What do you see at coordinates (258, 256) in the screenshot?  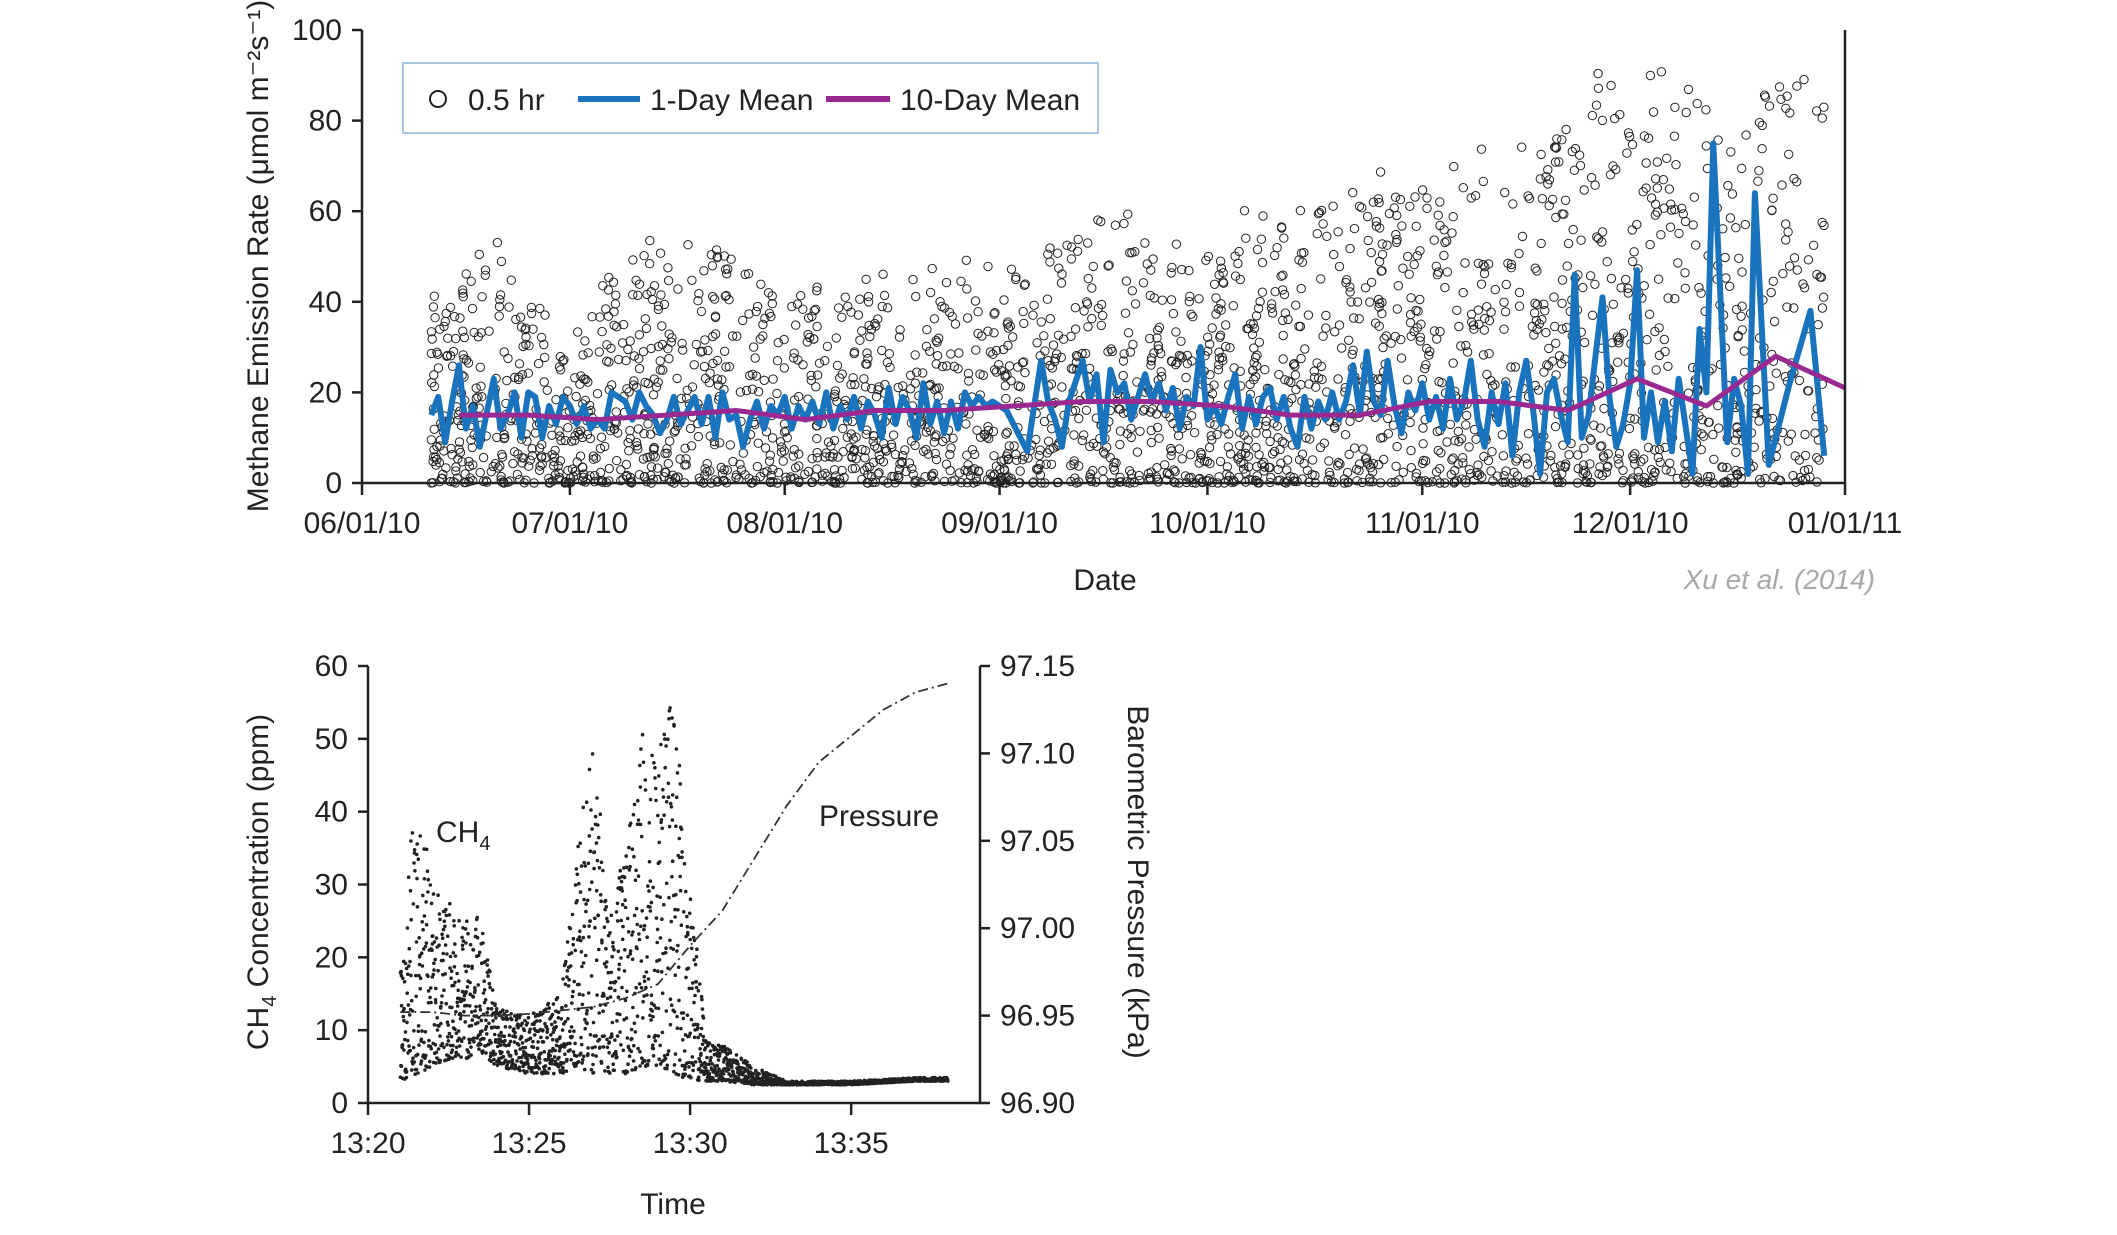 I see `top-y-axis-label: Methane Emission Rate (μmol m⁻²s⁻¹)` at bounding box center [258, 256].